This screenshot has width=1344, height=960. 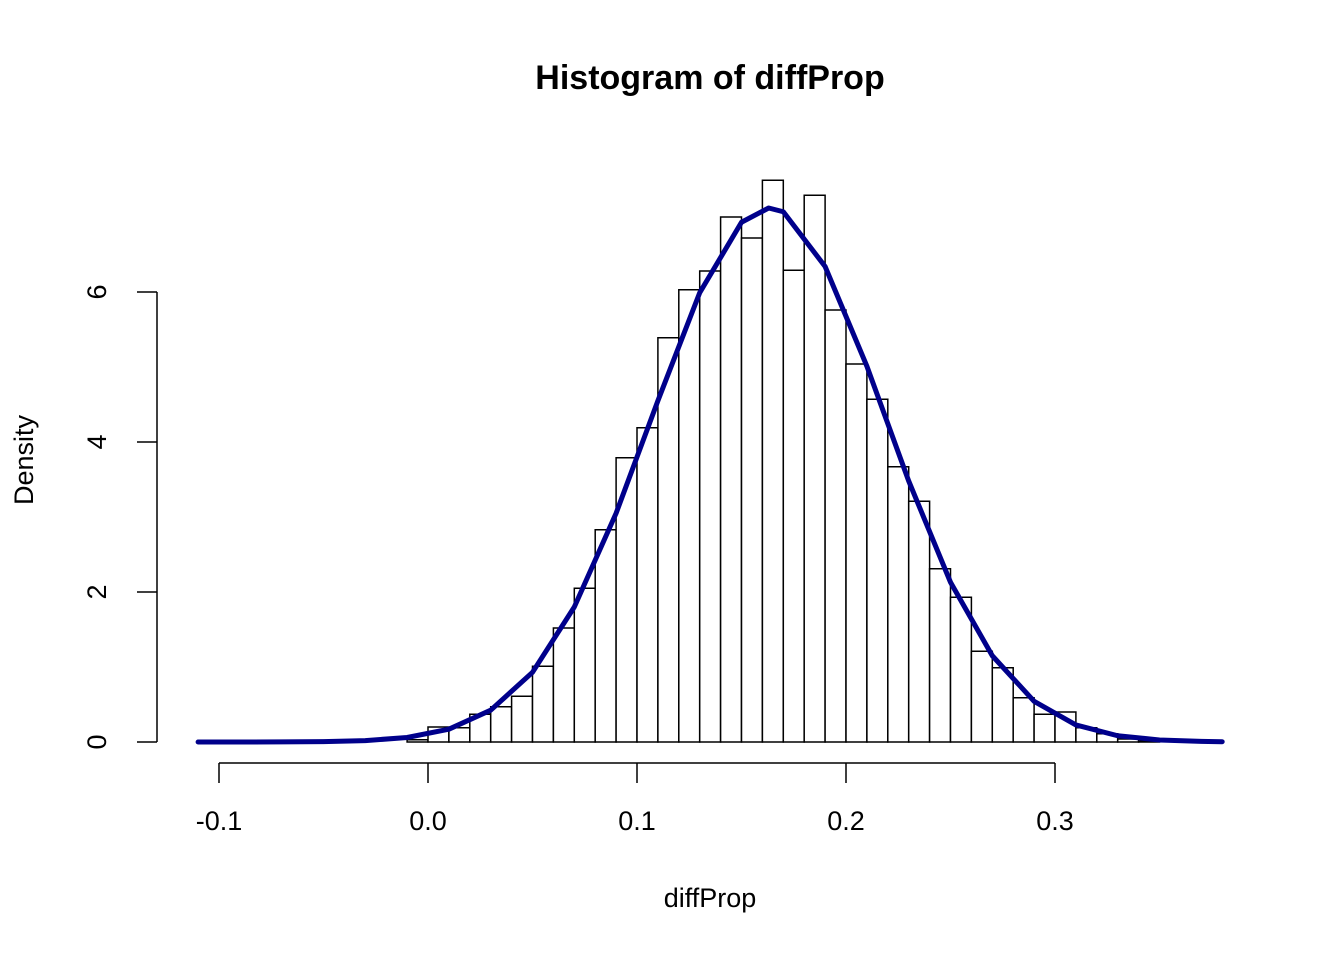 I want to click on x-tick-label: 0.0, so click(x=428, y=821).